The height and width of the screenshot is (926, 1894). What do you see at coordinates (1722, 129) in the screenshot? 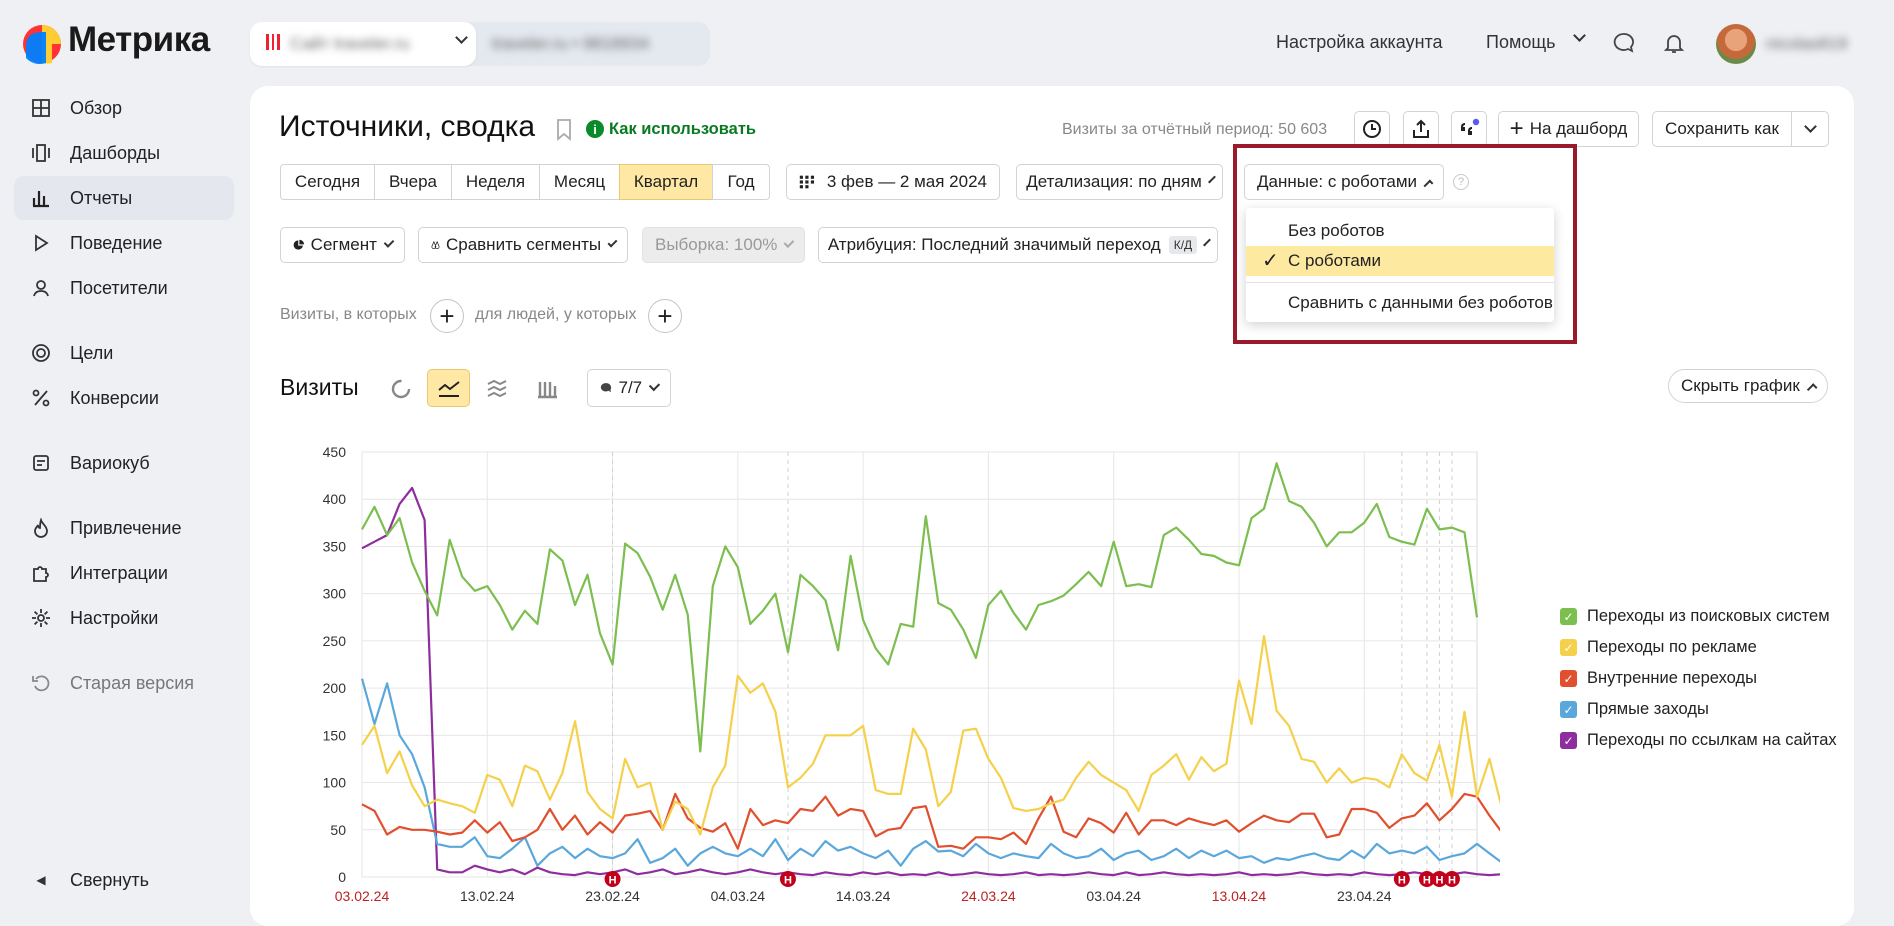
I see `save-as-button: Сохранить как` at bounding box center [1722, 129].